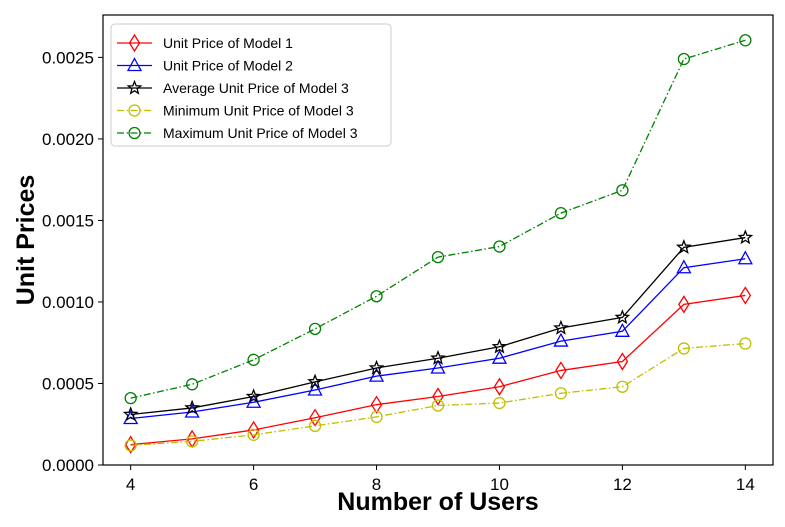 The image size is (785, 527). What do you see at coordinates (258, 111) in the screenshot?
I see `legend-label: Minimum Unit Price of Model 3` at bounding box center [258, 111].